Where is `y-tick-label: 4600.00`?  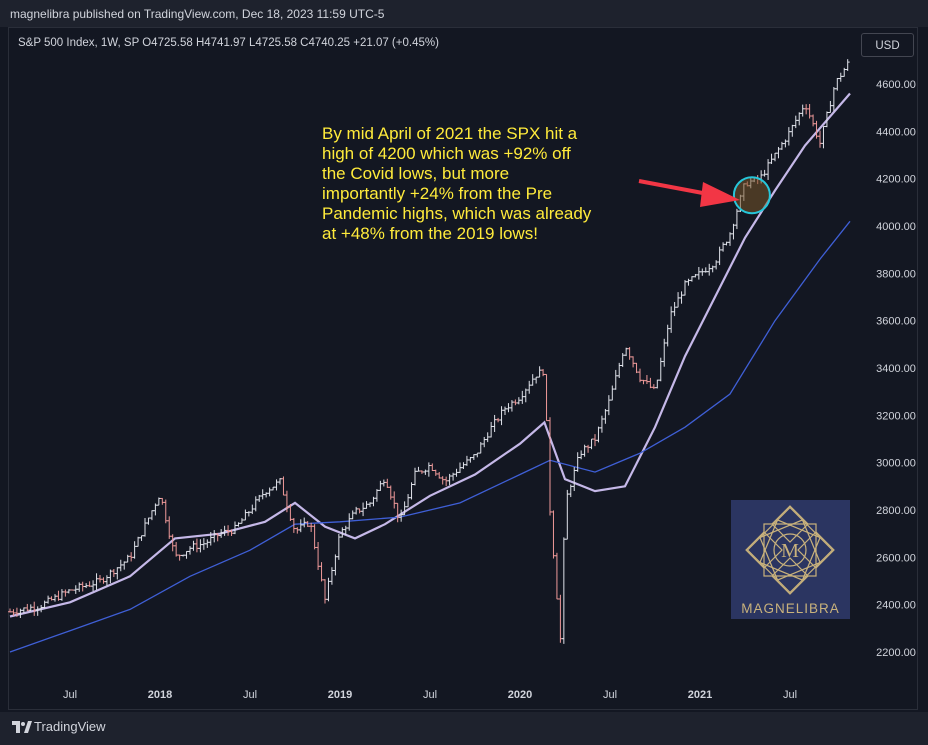
y-tick-label: 4600.00 is located at coordinates (896, 85).